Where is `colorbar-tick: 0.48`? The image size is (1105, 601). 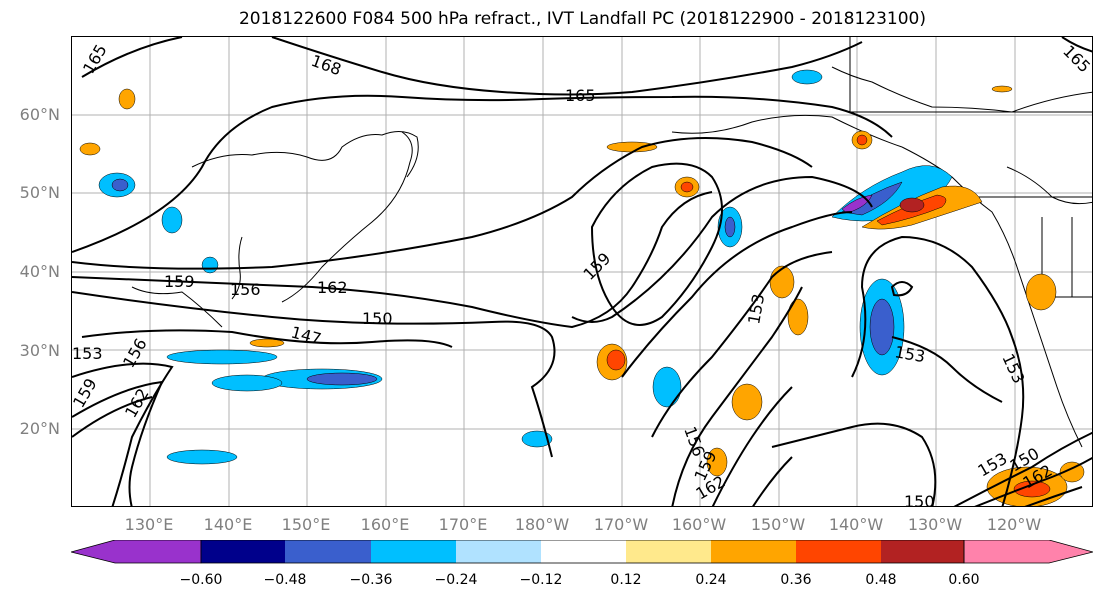 colorbar-tick: 0.48 is located at coordinates (881, 580).